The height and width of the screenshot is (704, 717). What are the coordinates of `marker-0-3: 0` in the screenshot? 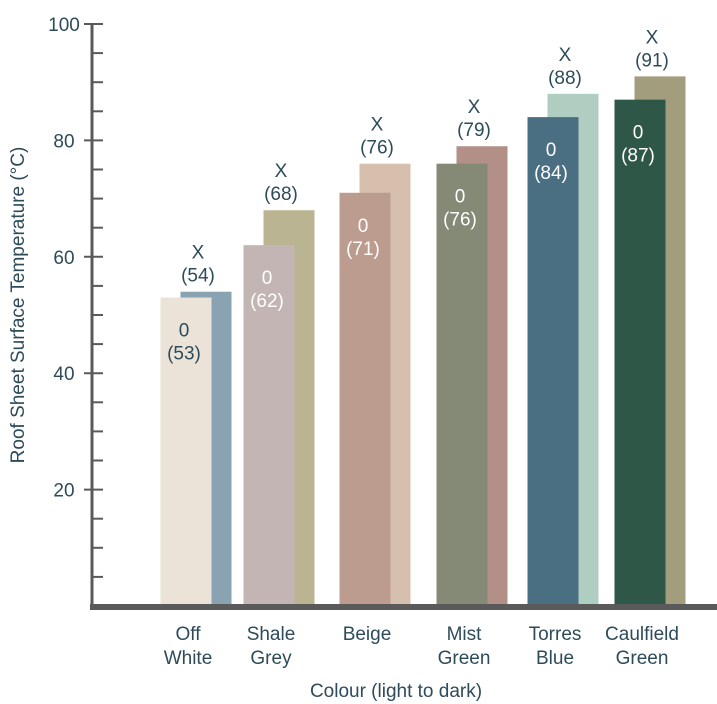 It's located at (460, 197).